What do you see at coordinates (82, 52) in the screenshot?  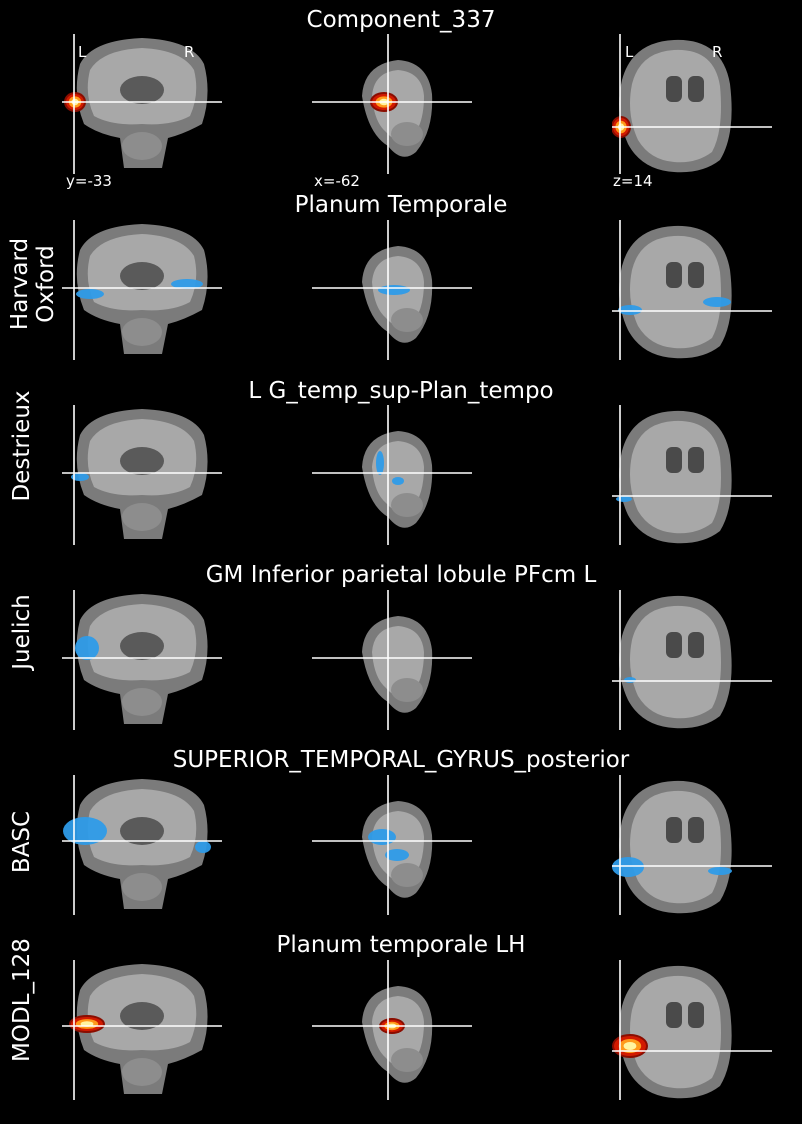 I see `orientation-left-coronal: L` at bounding box center [82, 52].